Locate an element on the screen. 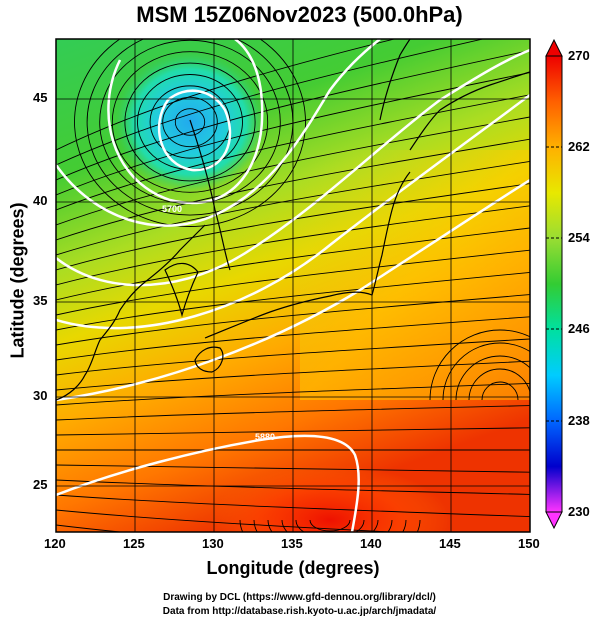 The width and height of the screenshot is (599, 625). warm-high is located at coordinates (330, 498).